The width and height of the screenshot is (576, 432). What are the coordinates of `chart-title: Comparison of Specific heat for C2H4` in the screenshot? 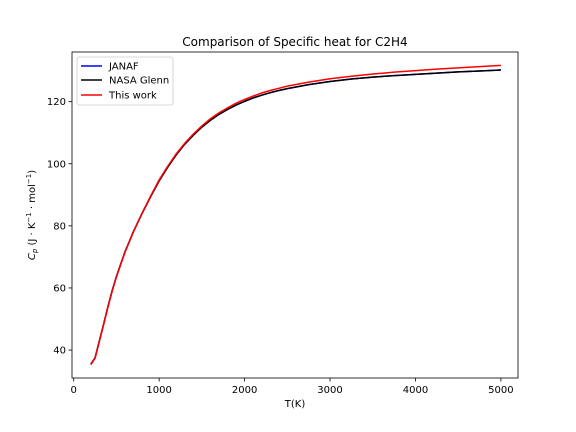 It's located at (294, 42).